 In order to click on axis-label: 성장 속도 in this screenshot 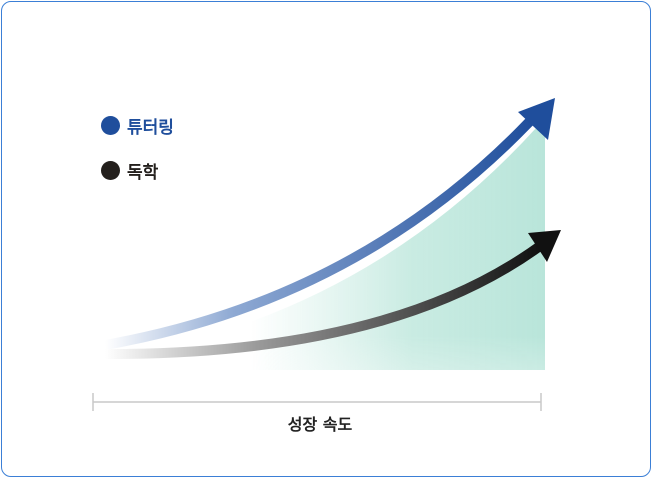, I will do `click(320, 424)`.